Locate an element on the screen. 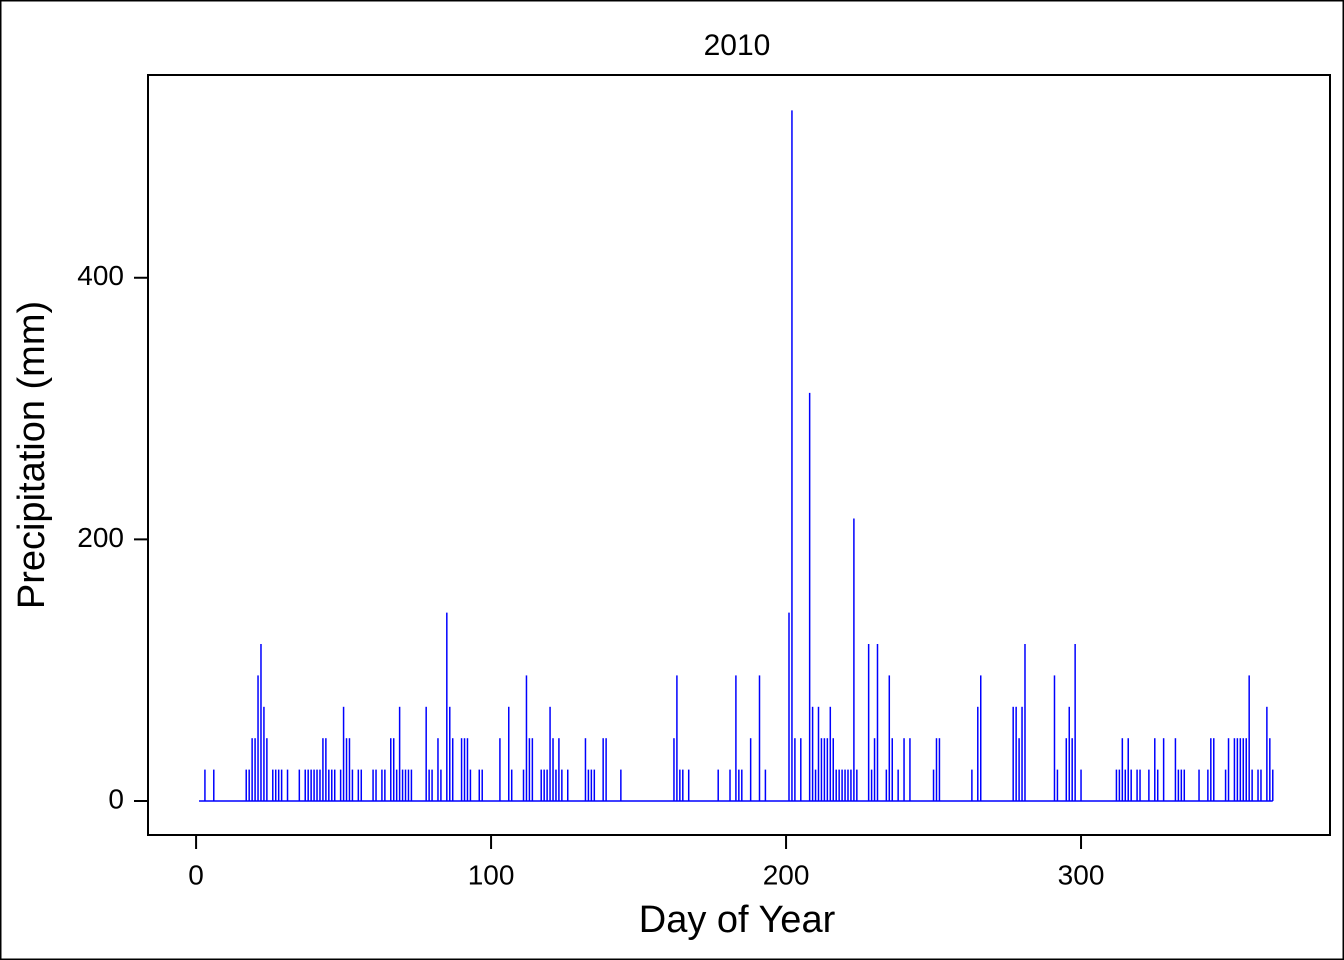 The width and height of the screenshot is (1344, 960). y-tick-label: 200 is located at coordinates (100, 537).